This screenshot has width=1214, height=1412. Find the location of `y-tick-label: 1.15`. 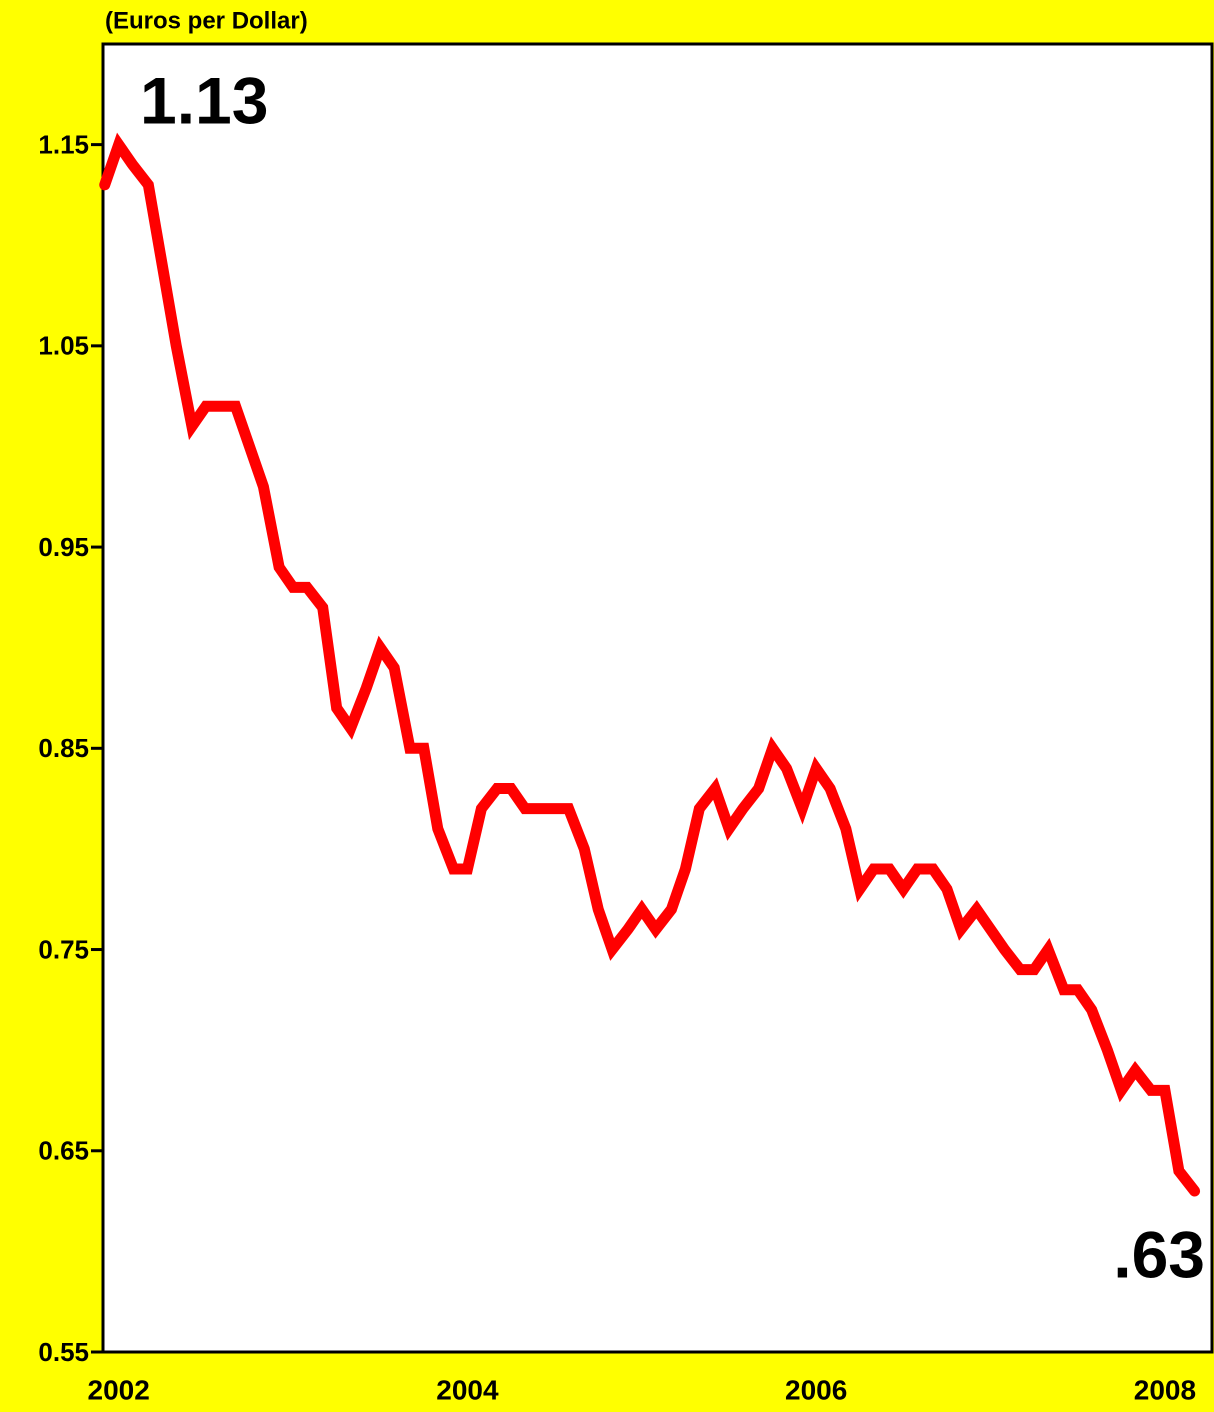

y-tick-label: 1.15 is located at coordinates (63, 144).